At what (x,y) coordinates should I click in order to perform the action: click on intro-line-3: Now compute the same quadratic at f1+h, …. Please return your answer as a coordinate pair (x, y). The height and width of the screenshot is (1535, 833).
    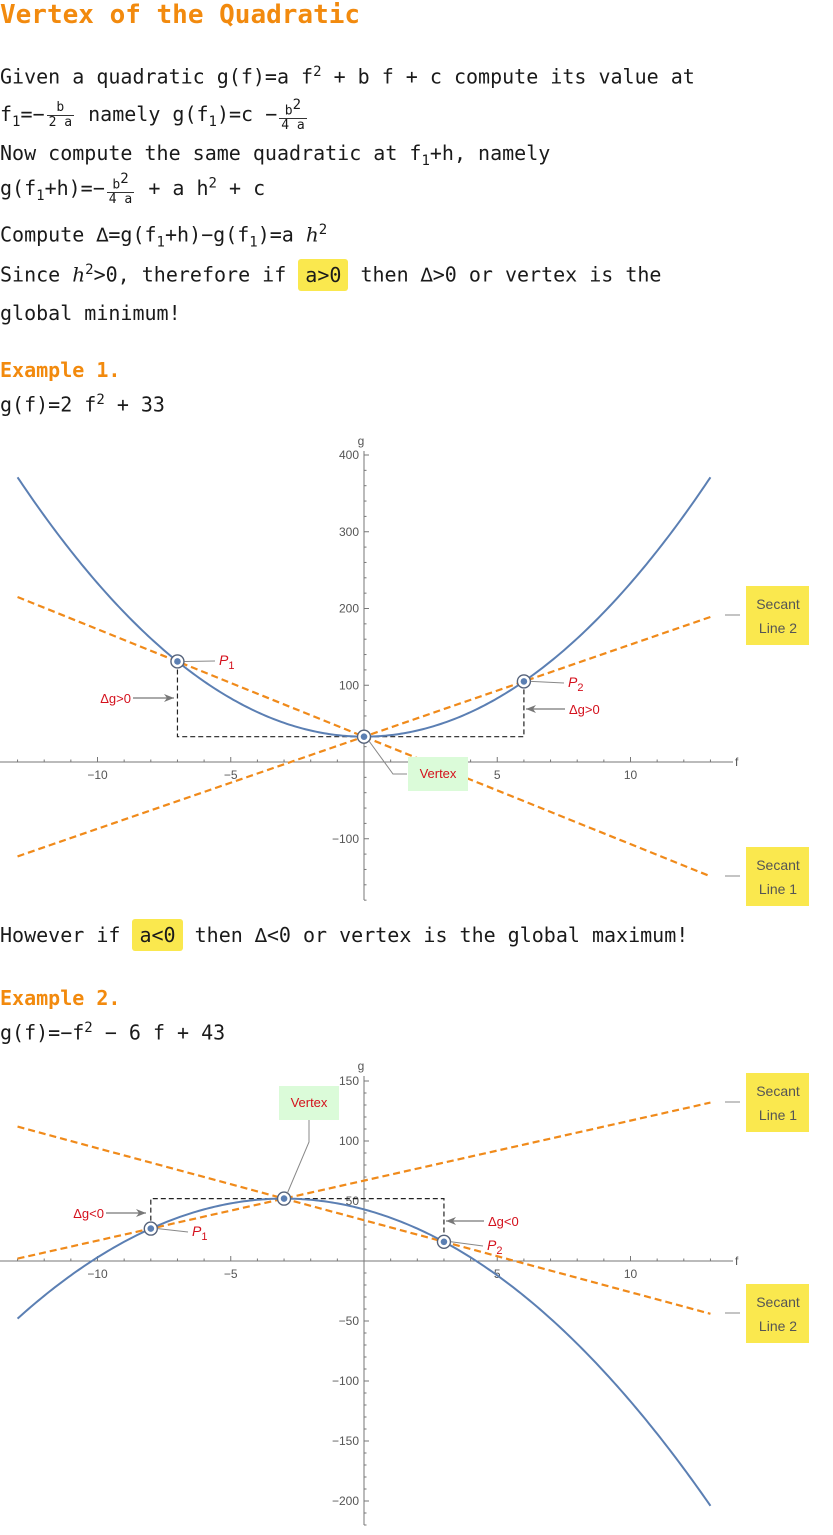
    Looking at the image, I should click on (275, 155).